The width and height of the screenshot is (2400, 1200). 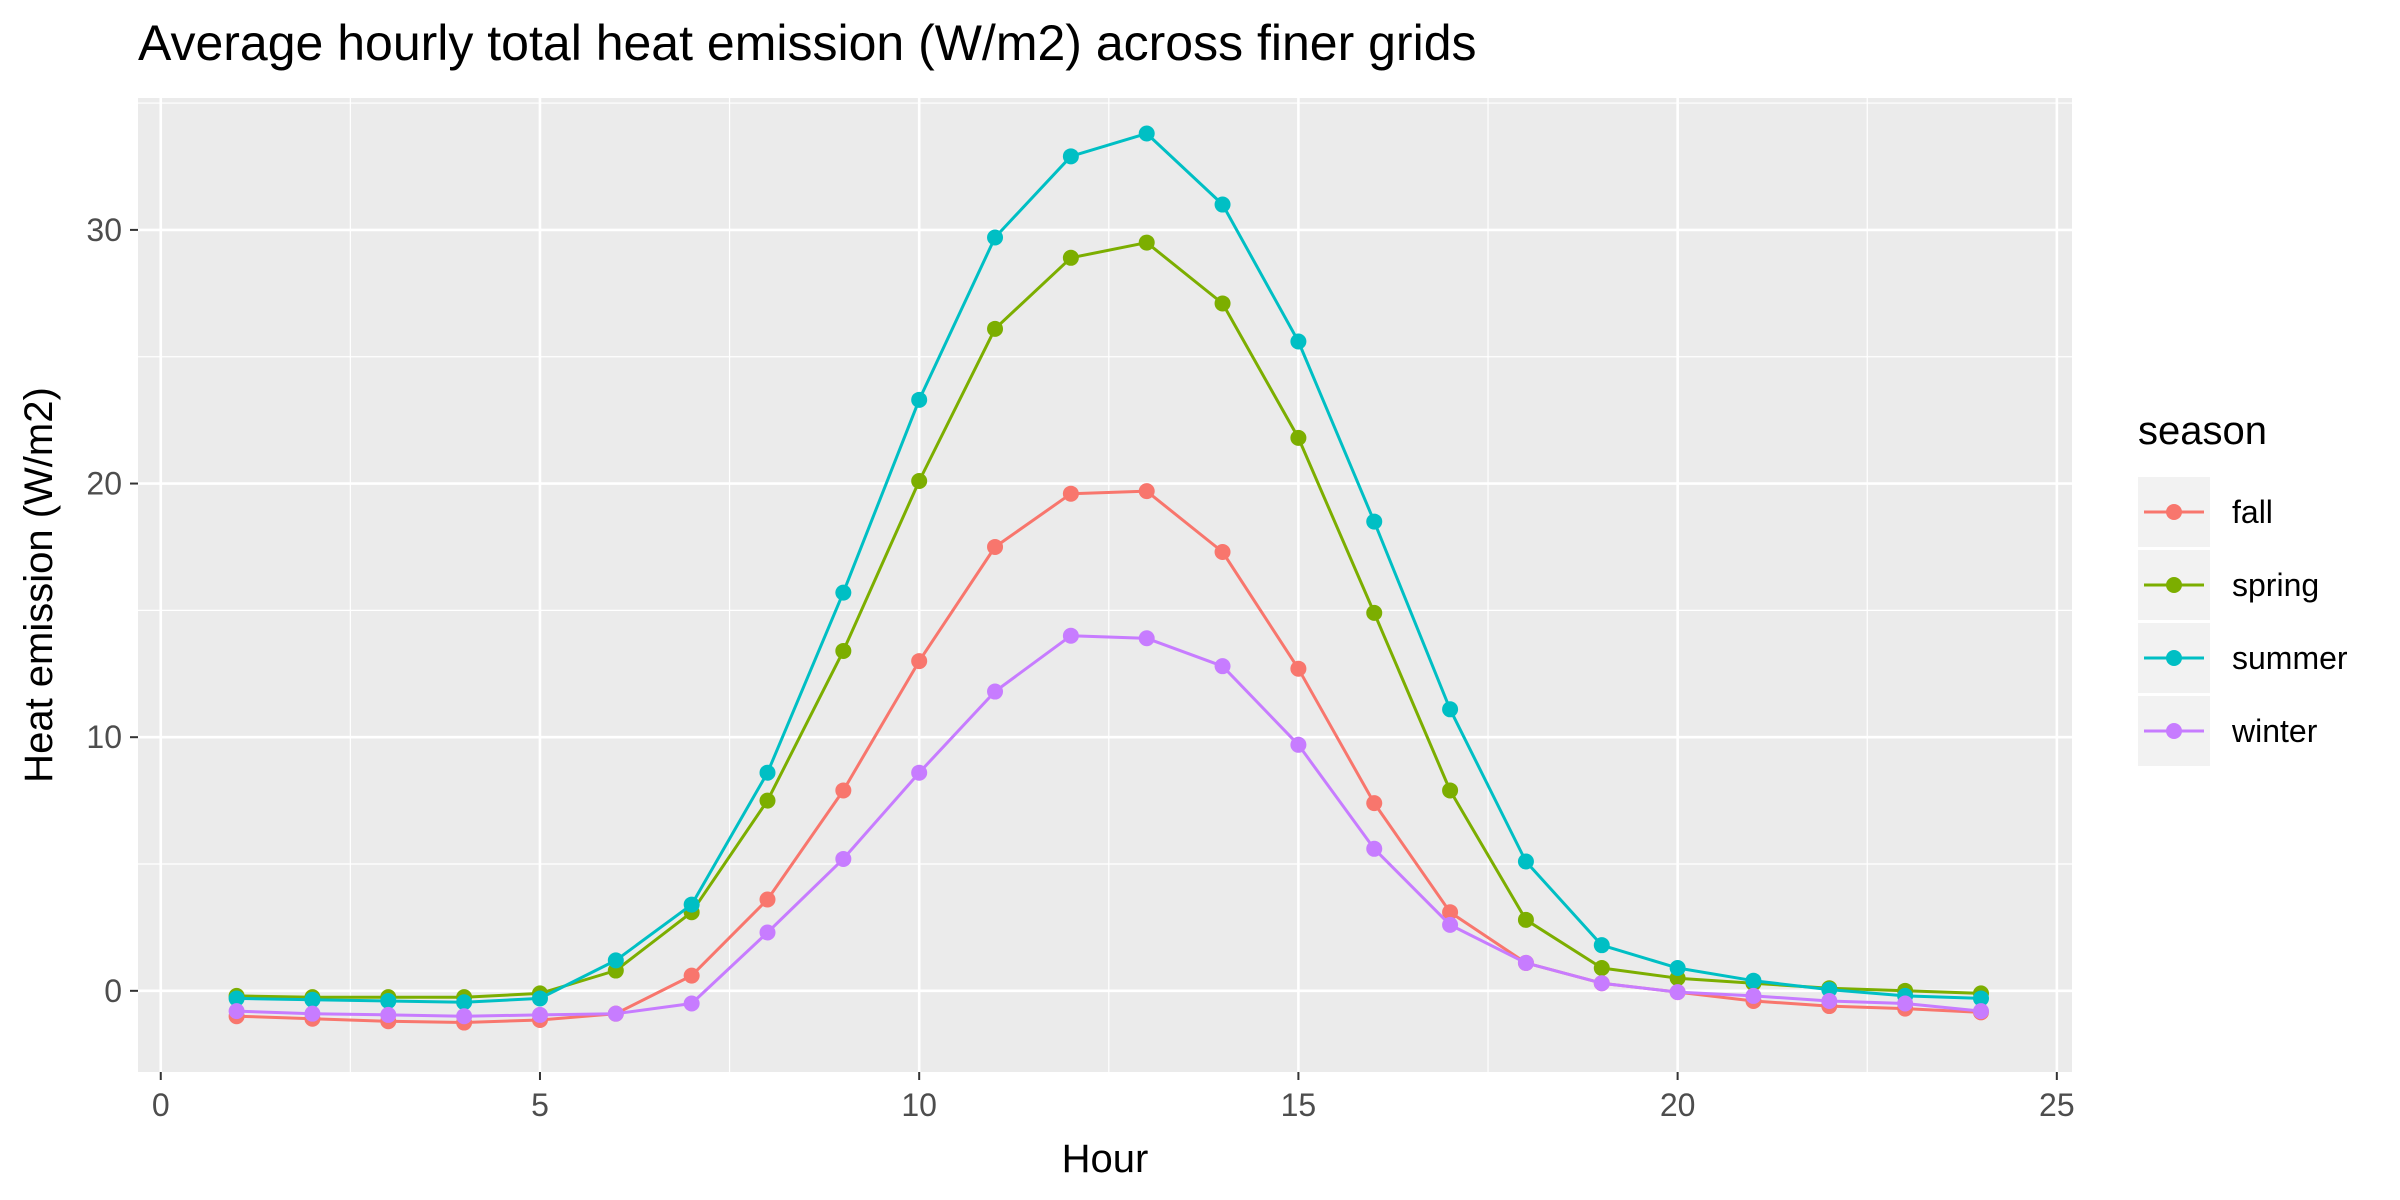 I want to click on x-tick-label: 20, so click(x=1678, y=1105).